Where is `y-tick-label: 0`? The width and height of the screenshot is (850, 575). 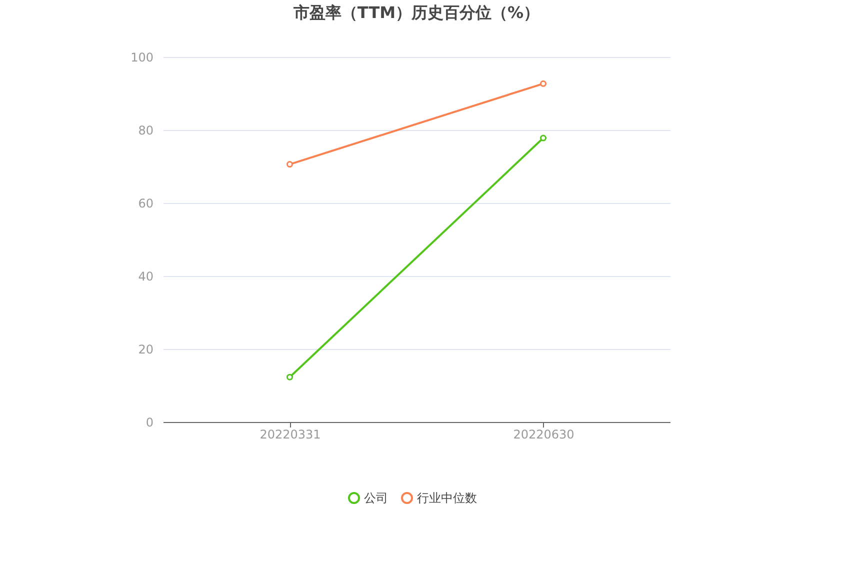
y-tick-label: 0 is located at coordinates (150, 423).